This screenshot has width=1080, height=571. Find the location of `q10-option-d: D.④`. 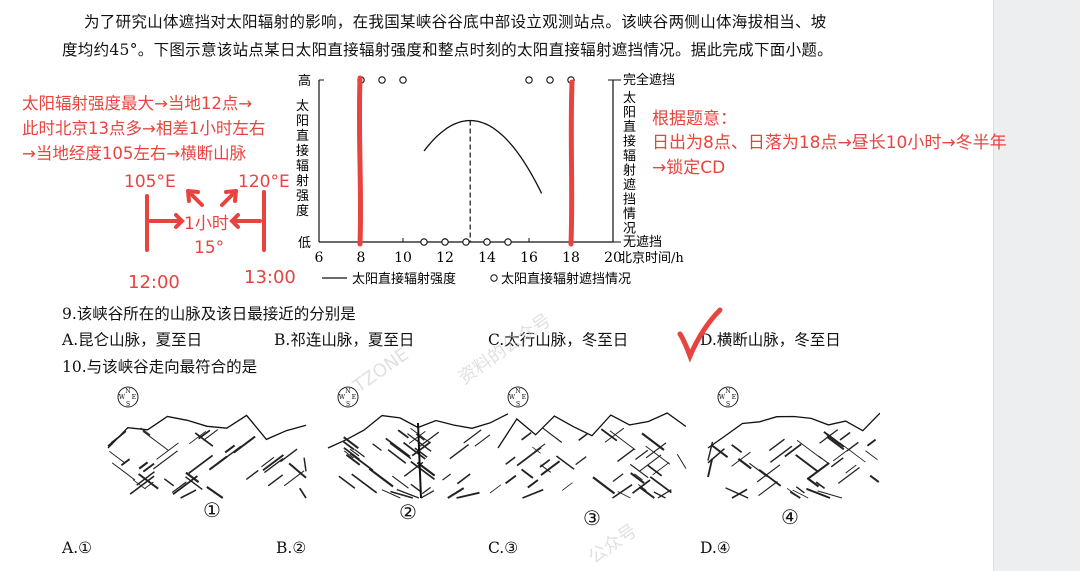

q10-option-d: D.④ is located at coordinates (715, 548).